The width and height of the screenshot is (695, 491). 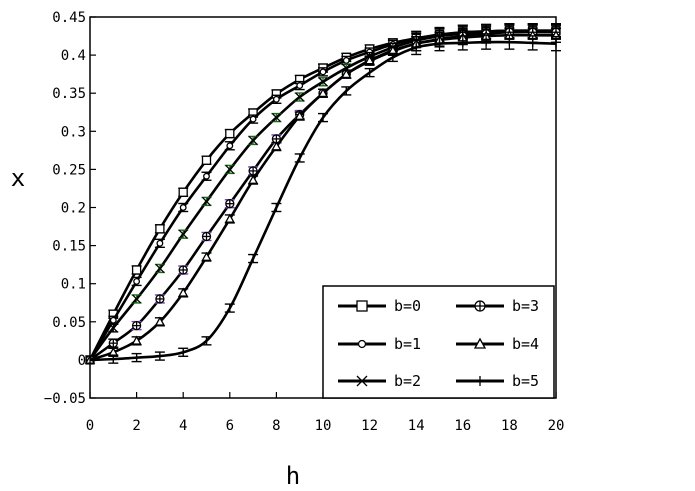 I want to click on legend-label: b=1, so click(x=407, y=344).